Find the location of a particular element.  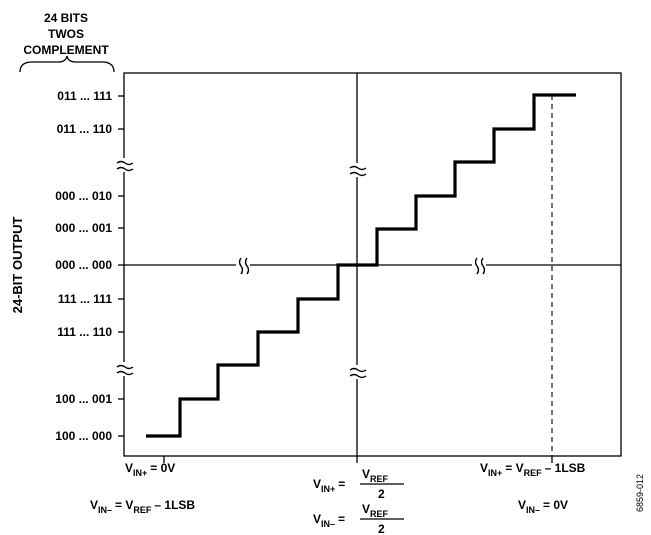

left-vin-plus: VIN+ = 0V is located at coordinates (150, 469).